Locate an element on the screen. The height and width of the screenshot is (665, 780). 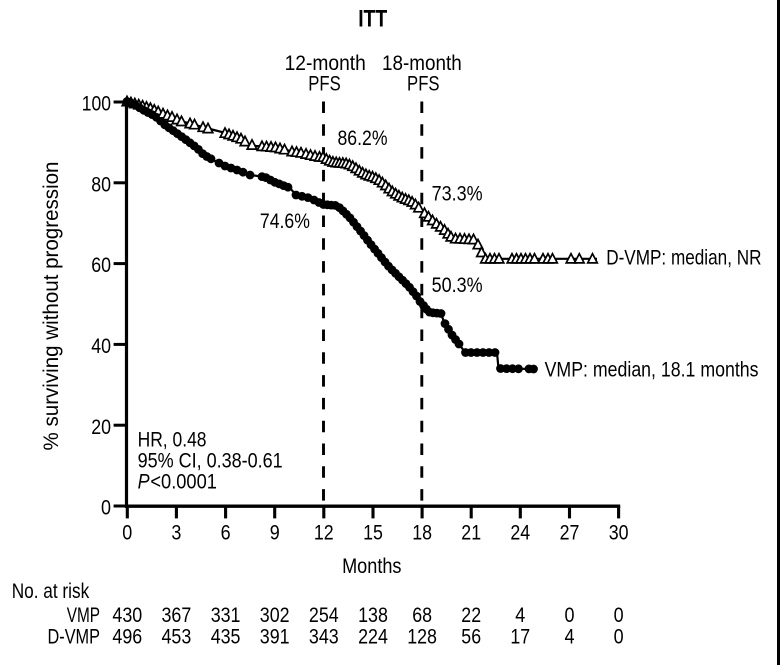
svg-text: 391 is located at coordinates (275, 637).